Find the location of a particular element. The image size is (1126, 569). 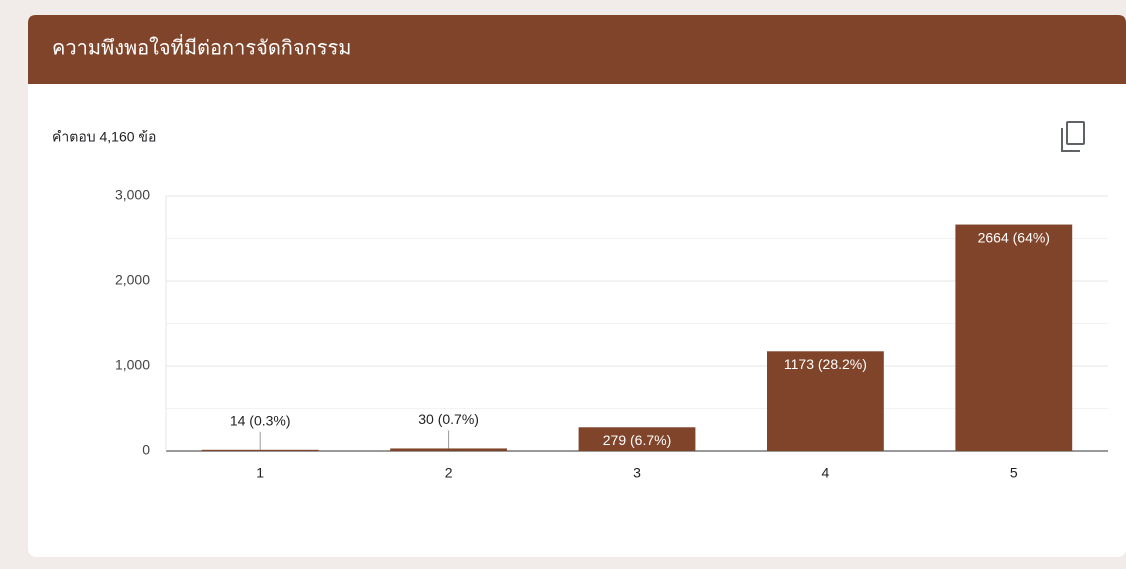

chart-title: ความพึงพอใจที่มีต่อการจัดกิจกรรม is located at coordinates (201, 46).